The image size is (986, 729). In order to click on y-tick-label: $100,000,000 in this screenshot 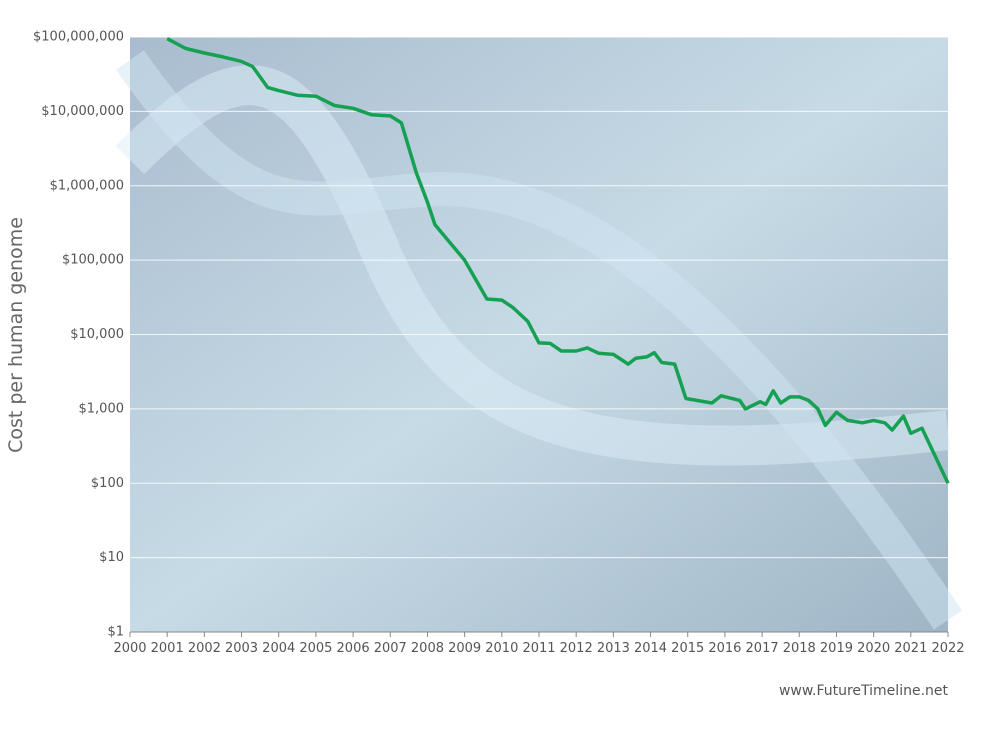, I will do `click(78, 37)`.